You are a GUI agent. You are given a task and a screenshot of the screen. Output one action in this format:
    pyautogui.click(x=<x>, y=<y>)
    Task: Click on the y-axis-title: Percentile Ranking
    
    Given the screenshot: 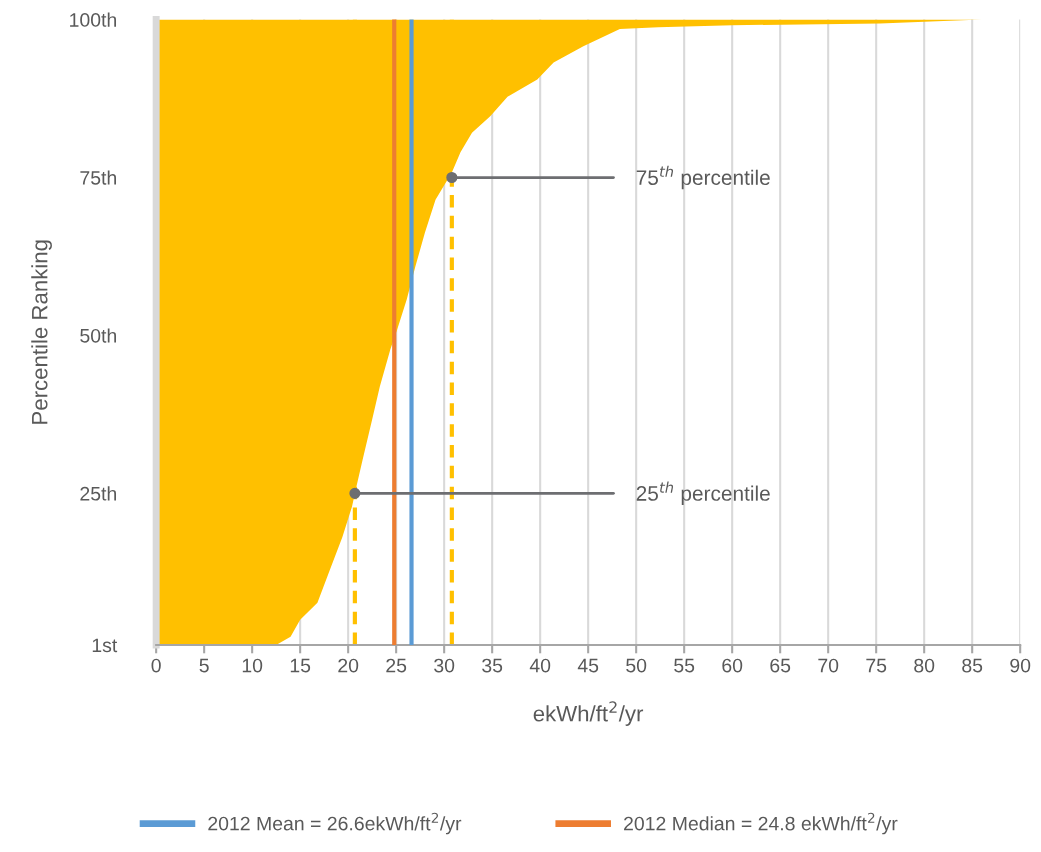 What is the action you would take?
    pyautogui.click(x=41, y=332)
    